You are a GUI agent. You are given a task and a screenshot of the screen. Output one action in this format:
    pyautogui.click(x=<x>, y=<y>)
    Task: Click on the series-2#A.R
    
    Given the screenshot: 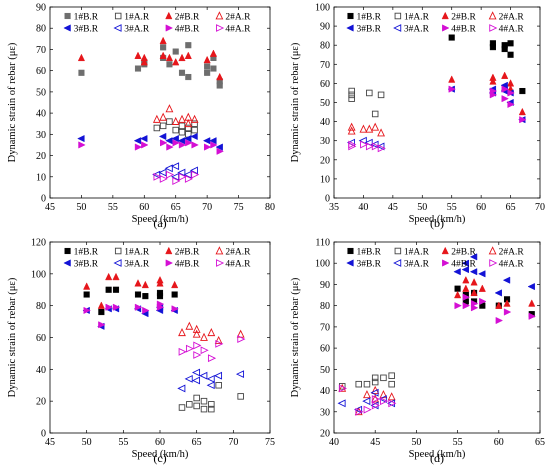 What is the action you would take?
    pyautogui.click(x=175, y=116)
    